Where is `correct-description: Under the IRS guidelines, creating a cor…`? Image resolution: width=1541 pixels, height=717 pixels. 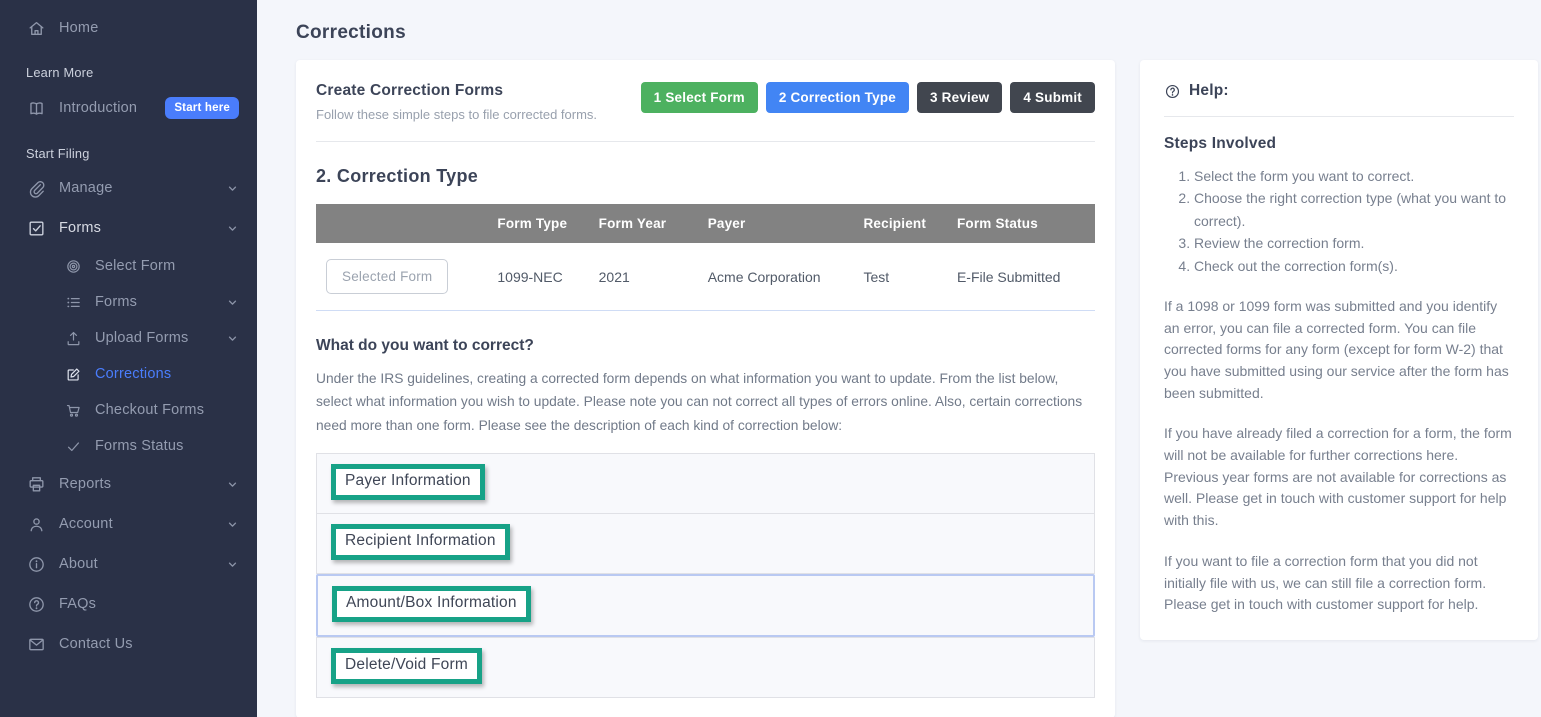 correct-description: Under the IRS guidelines, creating a cor… is located at coordinates (699, 402).